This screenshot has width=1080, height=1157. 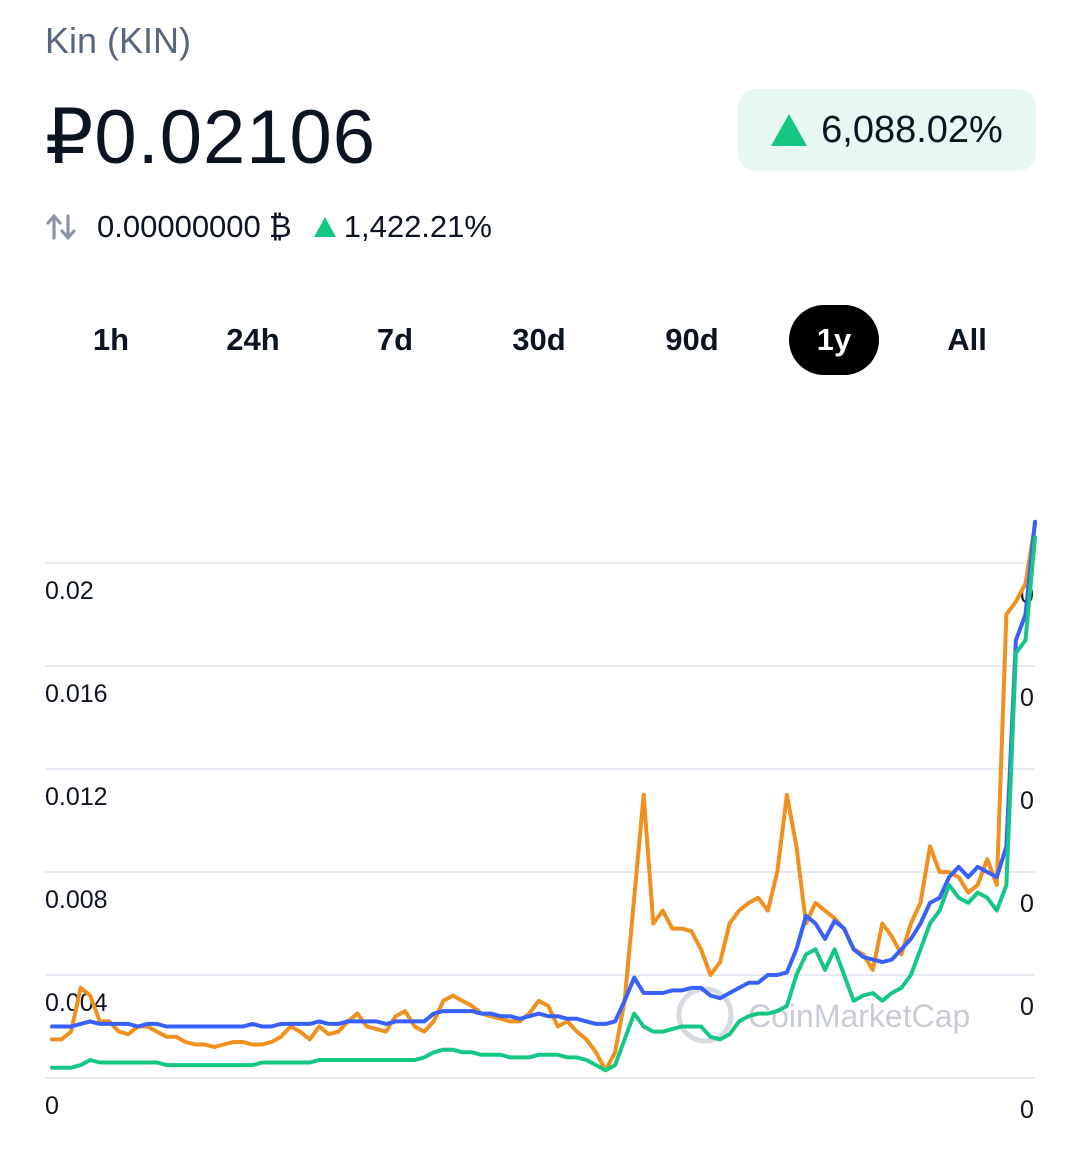 I want to click on watermark-text: CoinMarketCap, so click(x=859, y=1016).